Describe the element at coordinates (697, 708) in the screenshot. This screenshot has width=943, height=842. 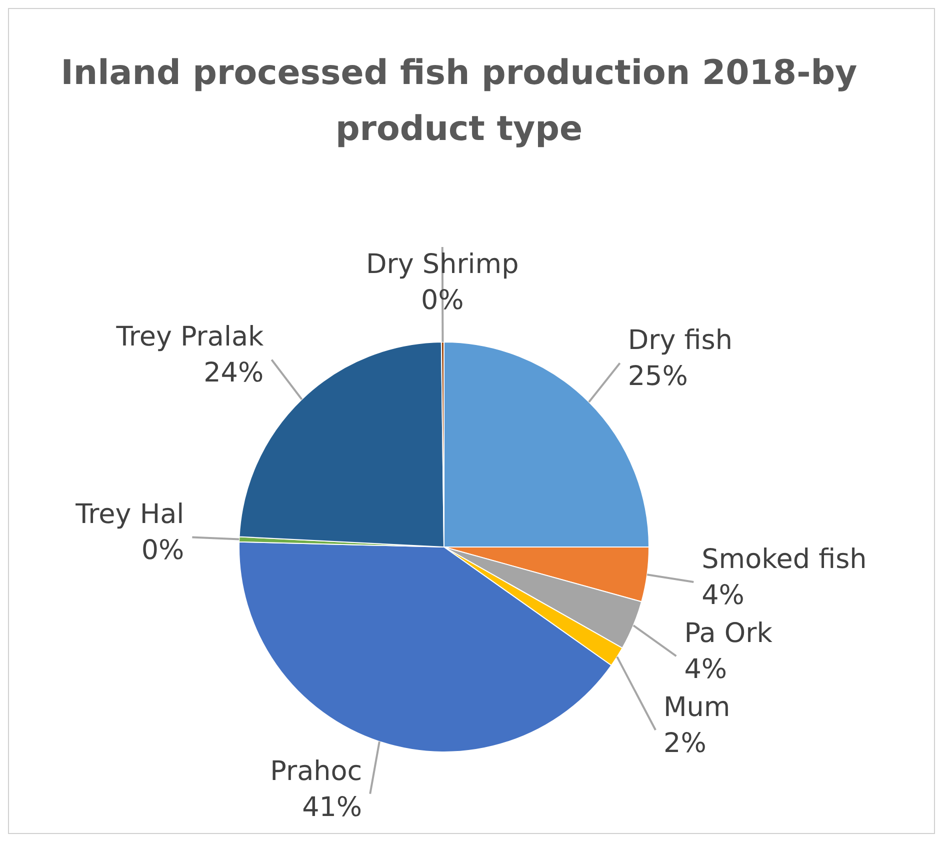
I see `slice-label: Mum` at that location.